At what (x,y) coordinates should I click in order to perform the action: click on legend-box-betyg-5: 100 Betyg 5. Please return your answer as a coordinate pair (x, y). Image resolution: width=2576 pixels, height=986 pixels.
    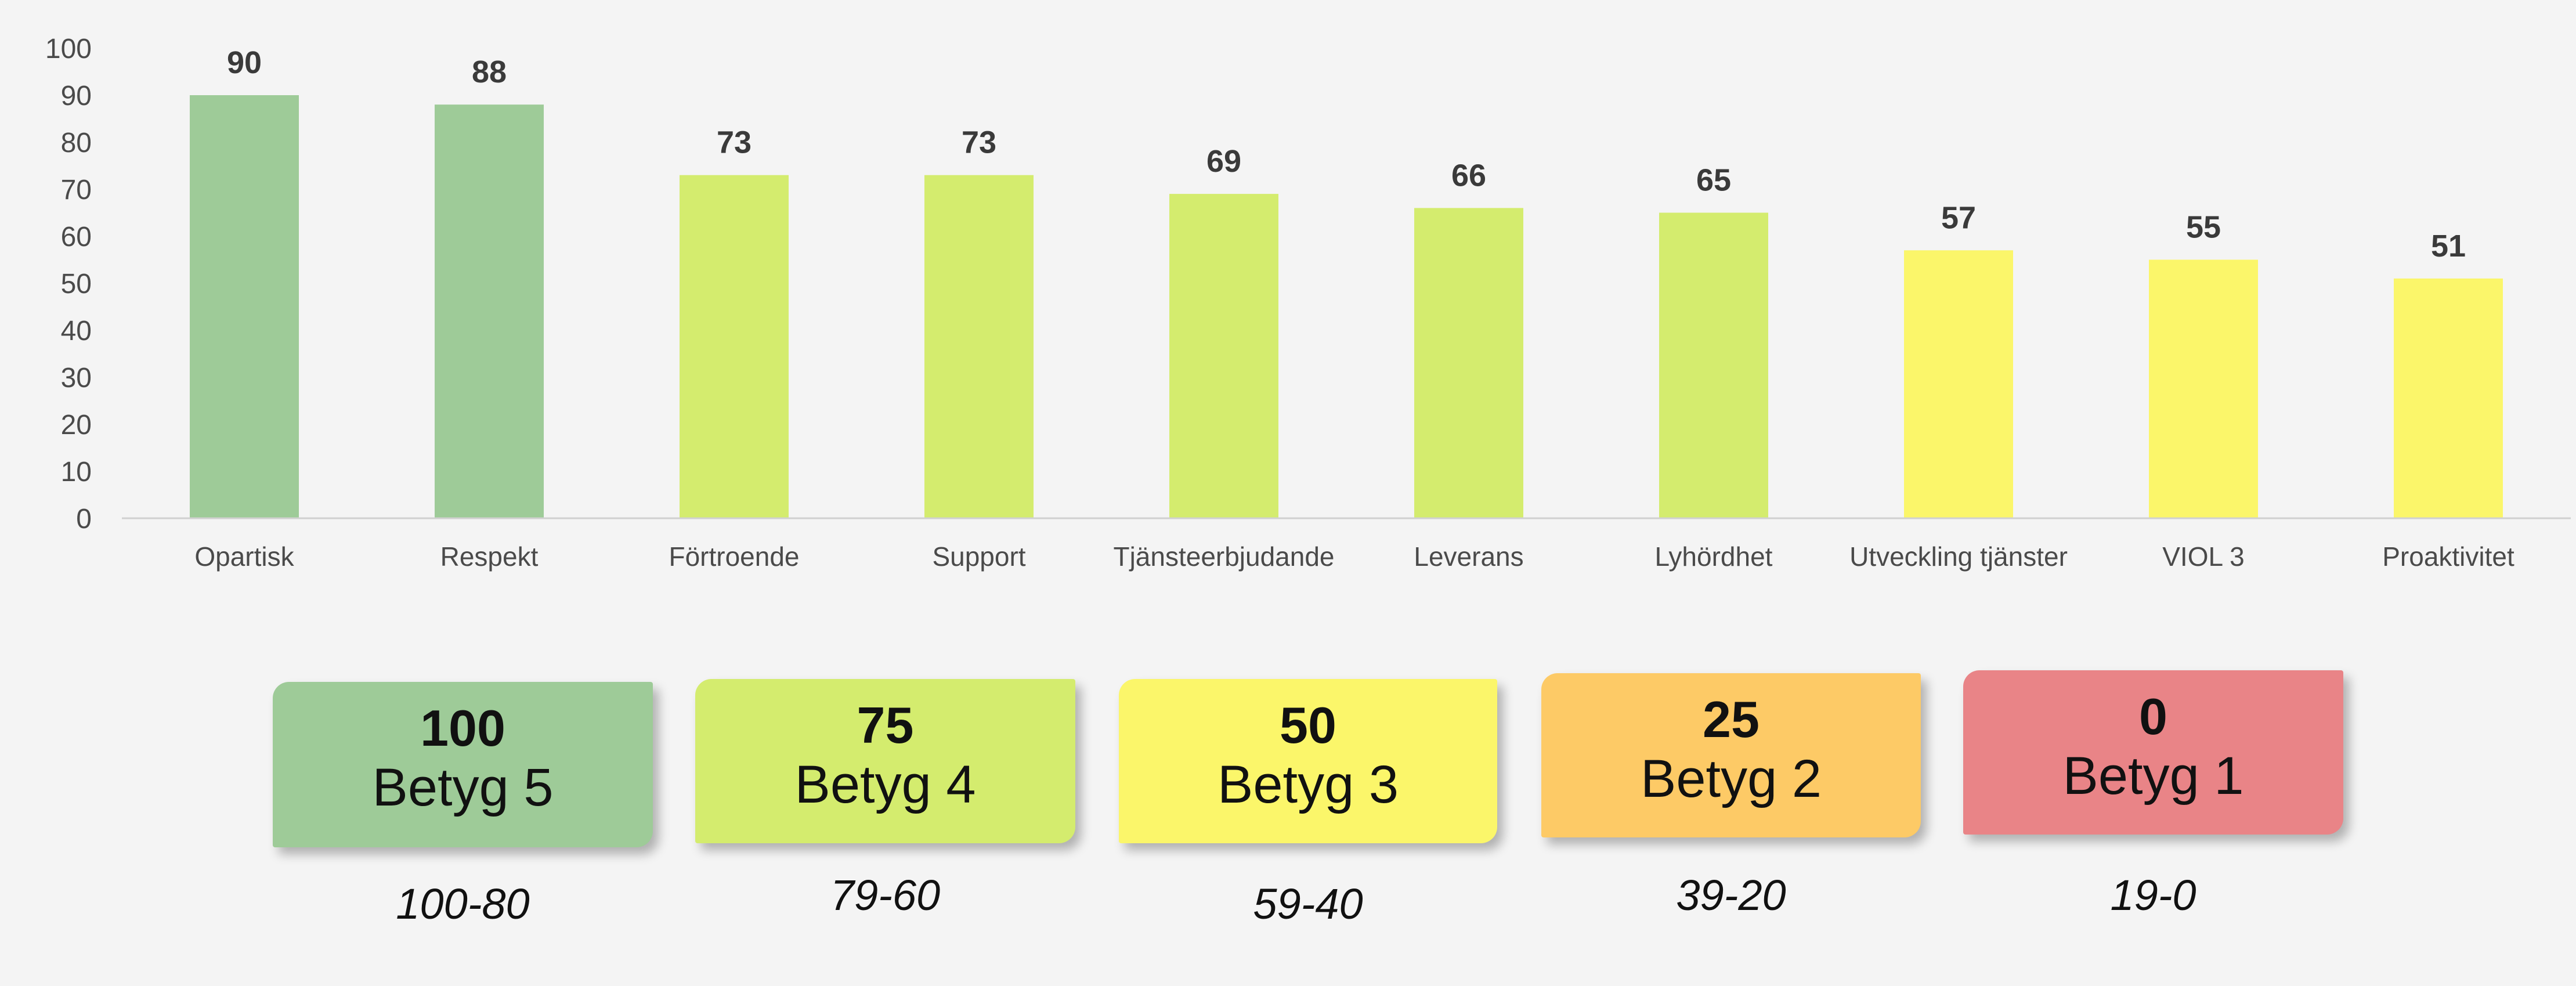
    Looking at the image, I should click on (463, 765).